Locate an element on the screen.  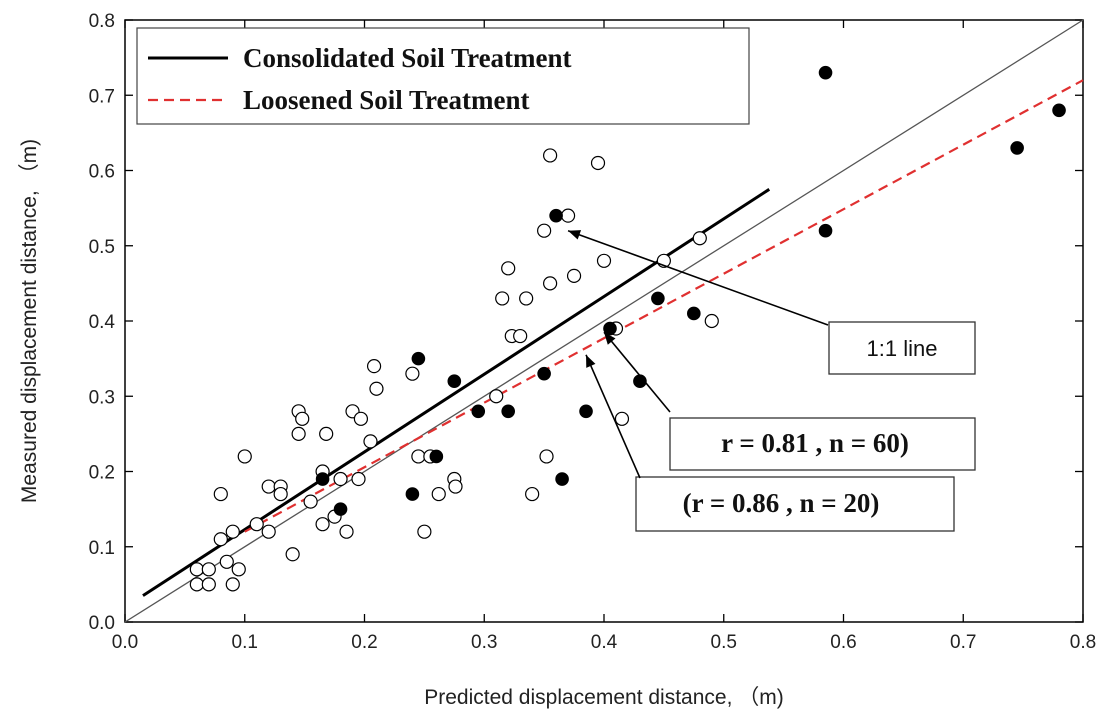
y-tick-label: 0.8 is located at coordinates (102, 21).